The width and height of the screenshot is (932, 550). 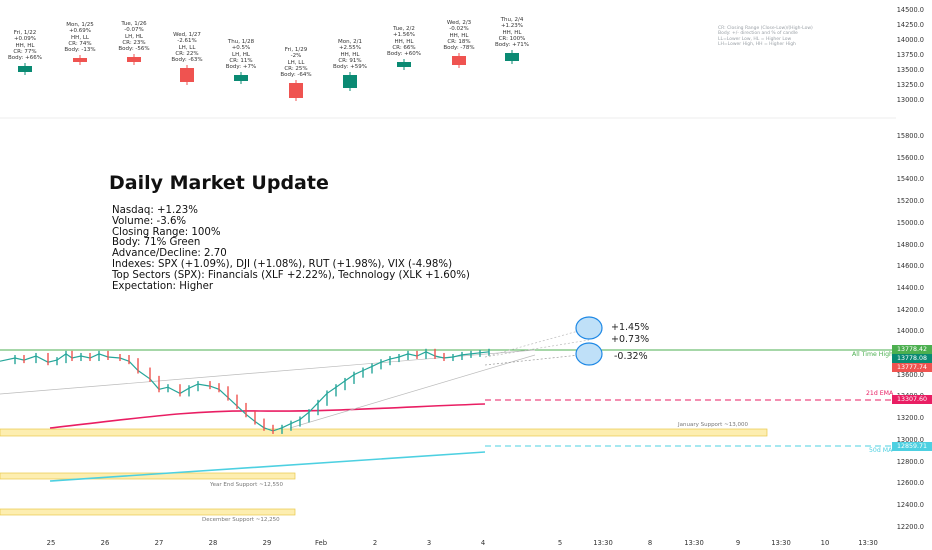 What do you see at coordinates (872, 354) in the screenshot?
I see `ath-label: All Time High` at bounding box center [872, 354].